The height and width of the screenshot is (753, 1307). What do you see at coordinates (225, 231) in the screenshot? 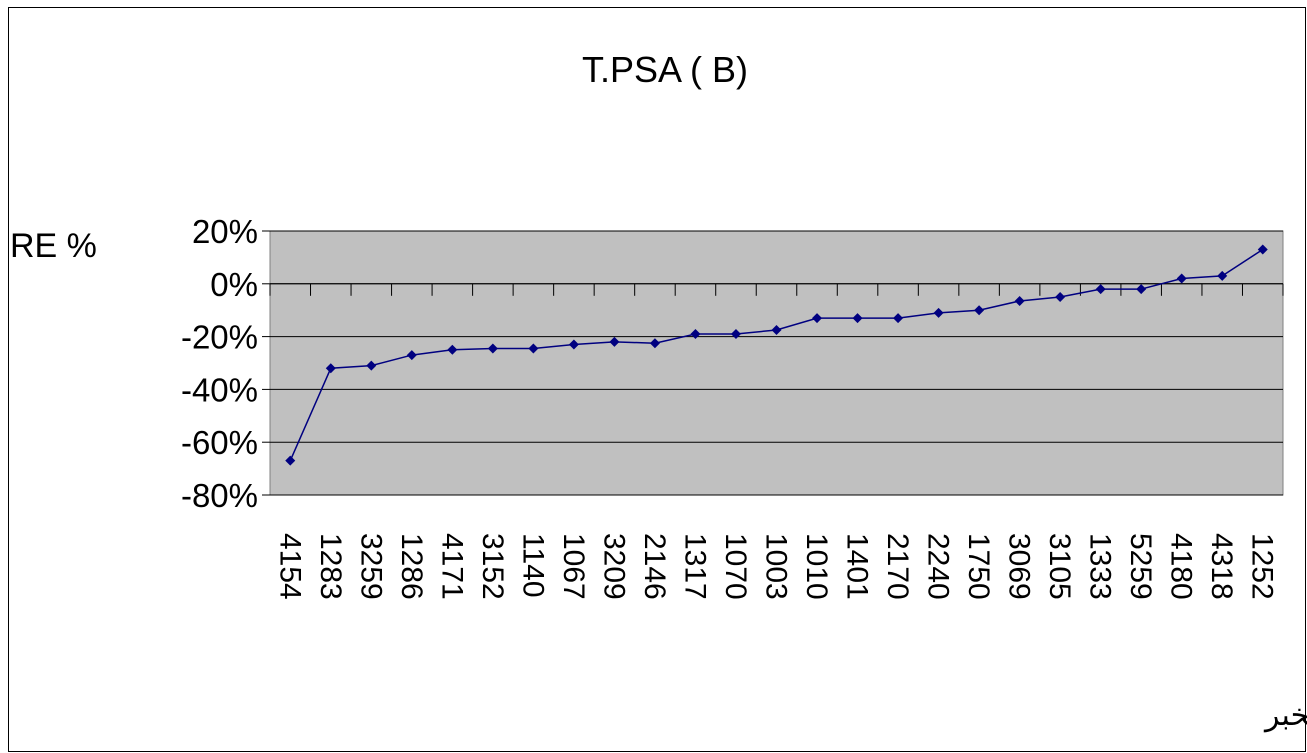
I see `y-tick-label: 20%` at bounding box center [225, 231].